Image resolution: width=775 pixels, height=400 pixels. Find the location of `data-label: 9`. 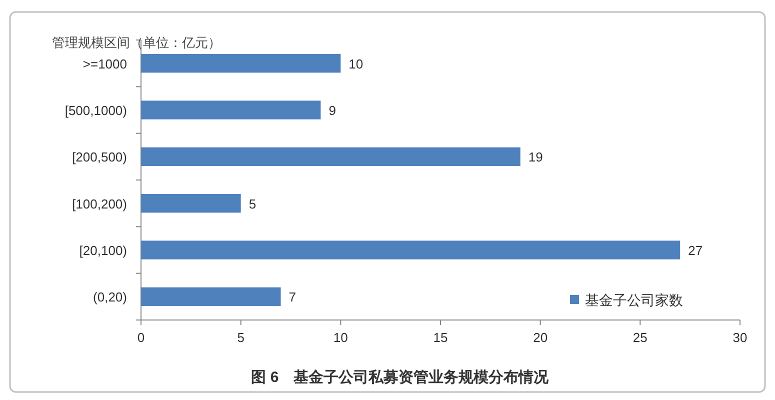

data-label: 9 is located at coordinates (332, 110).